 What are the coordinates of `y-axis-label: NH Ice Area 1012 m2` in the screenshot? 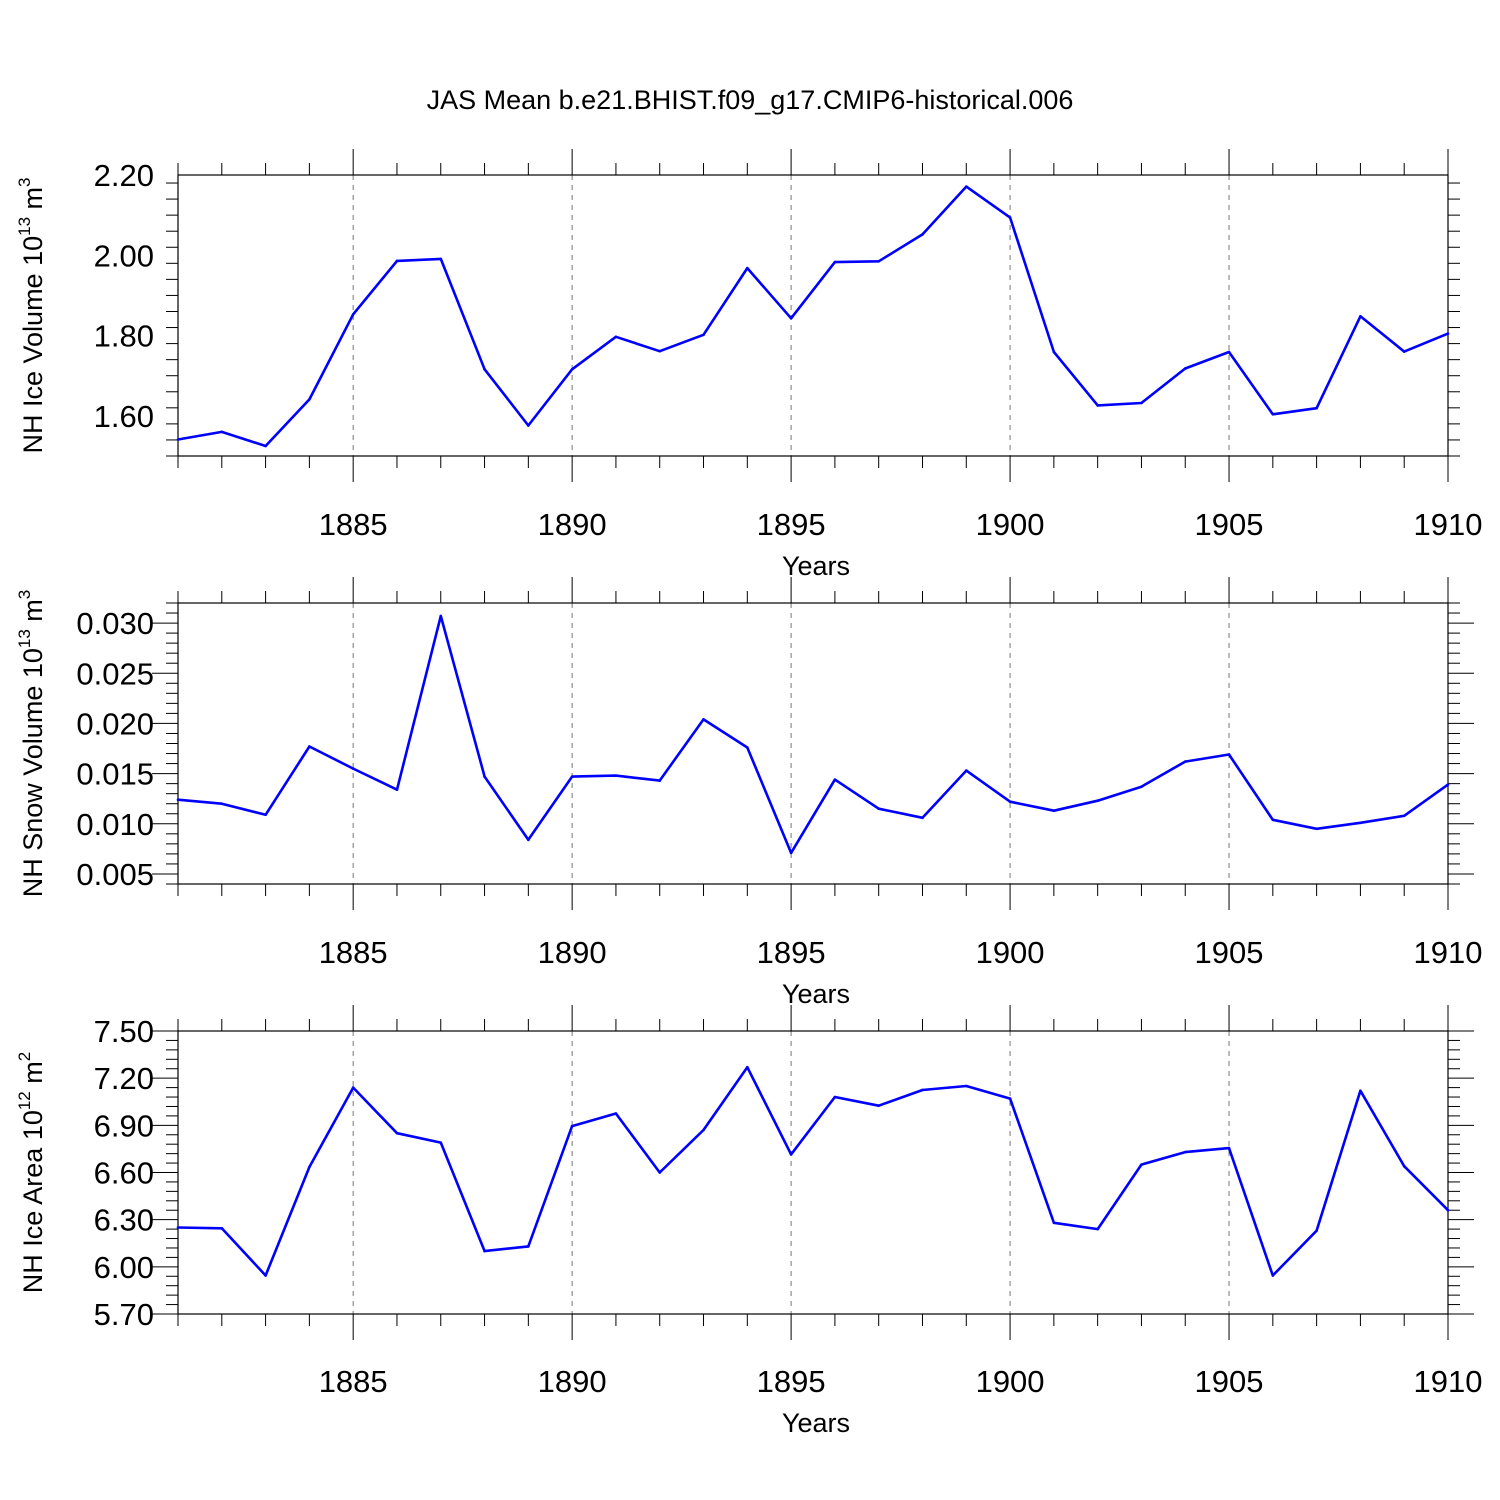 It's located at (31, 1172).